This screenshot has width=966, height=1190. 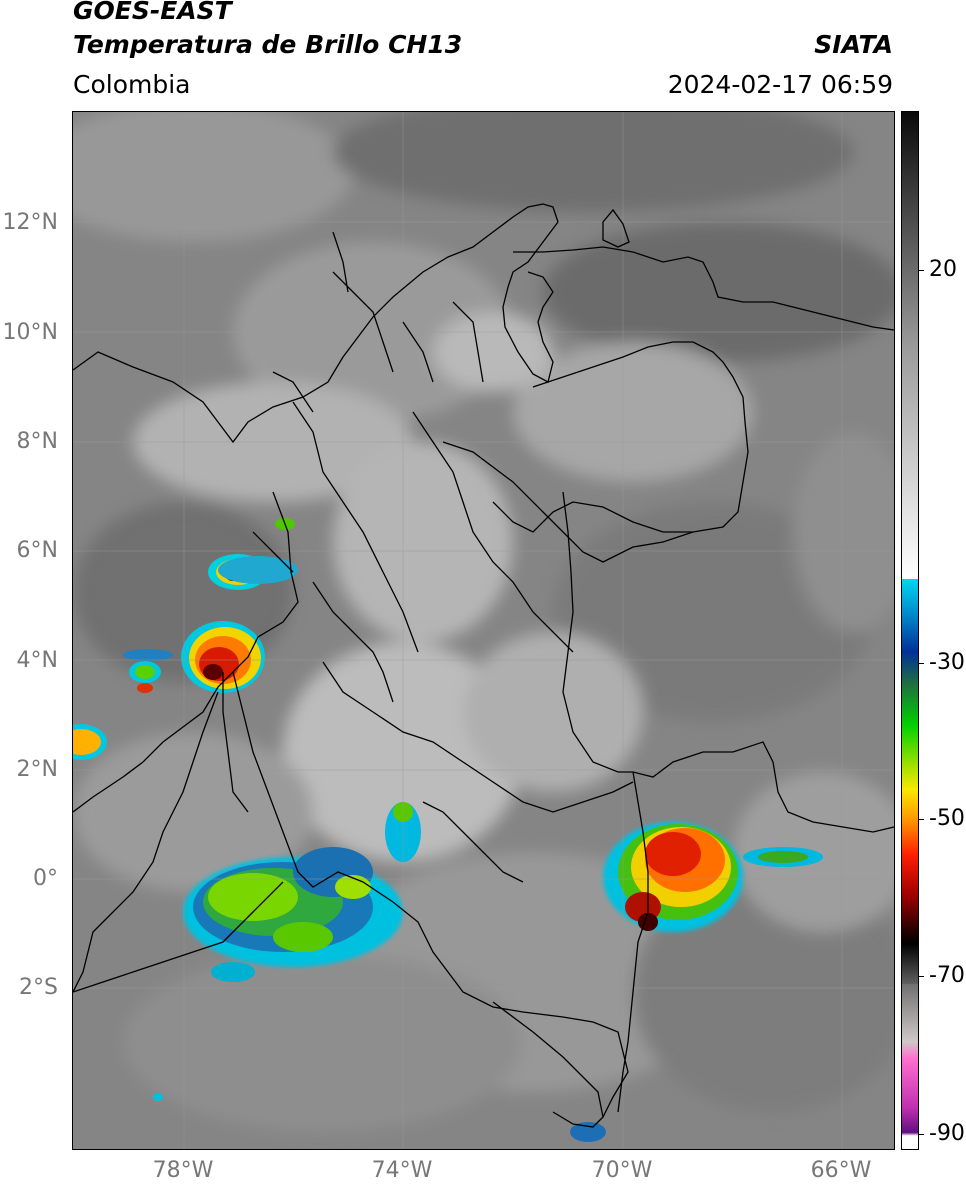 I want to click on lat-label-8n: 8°N, so click(x=37, y=441).